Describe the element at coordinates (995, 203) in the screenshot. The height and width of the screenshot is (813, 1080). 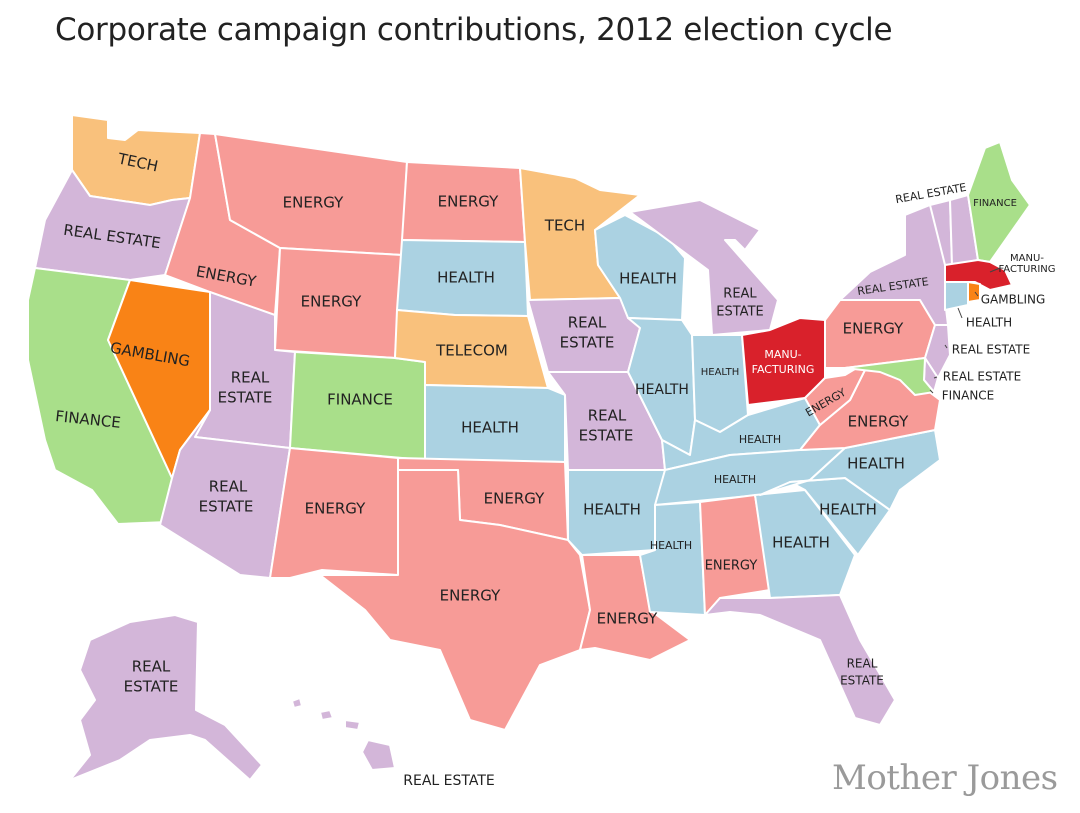
I see `label-ME: FINANCE` at that location.